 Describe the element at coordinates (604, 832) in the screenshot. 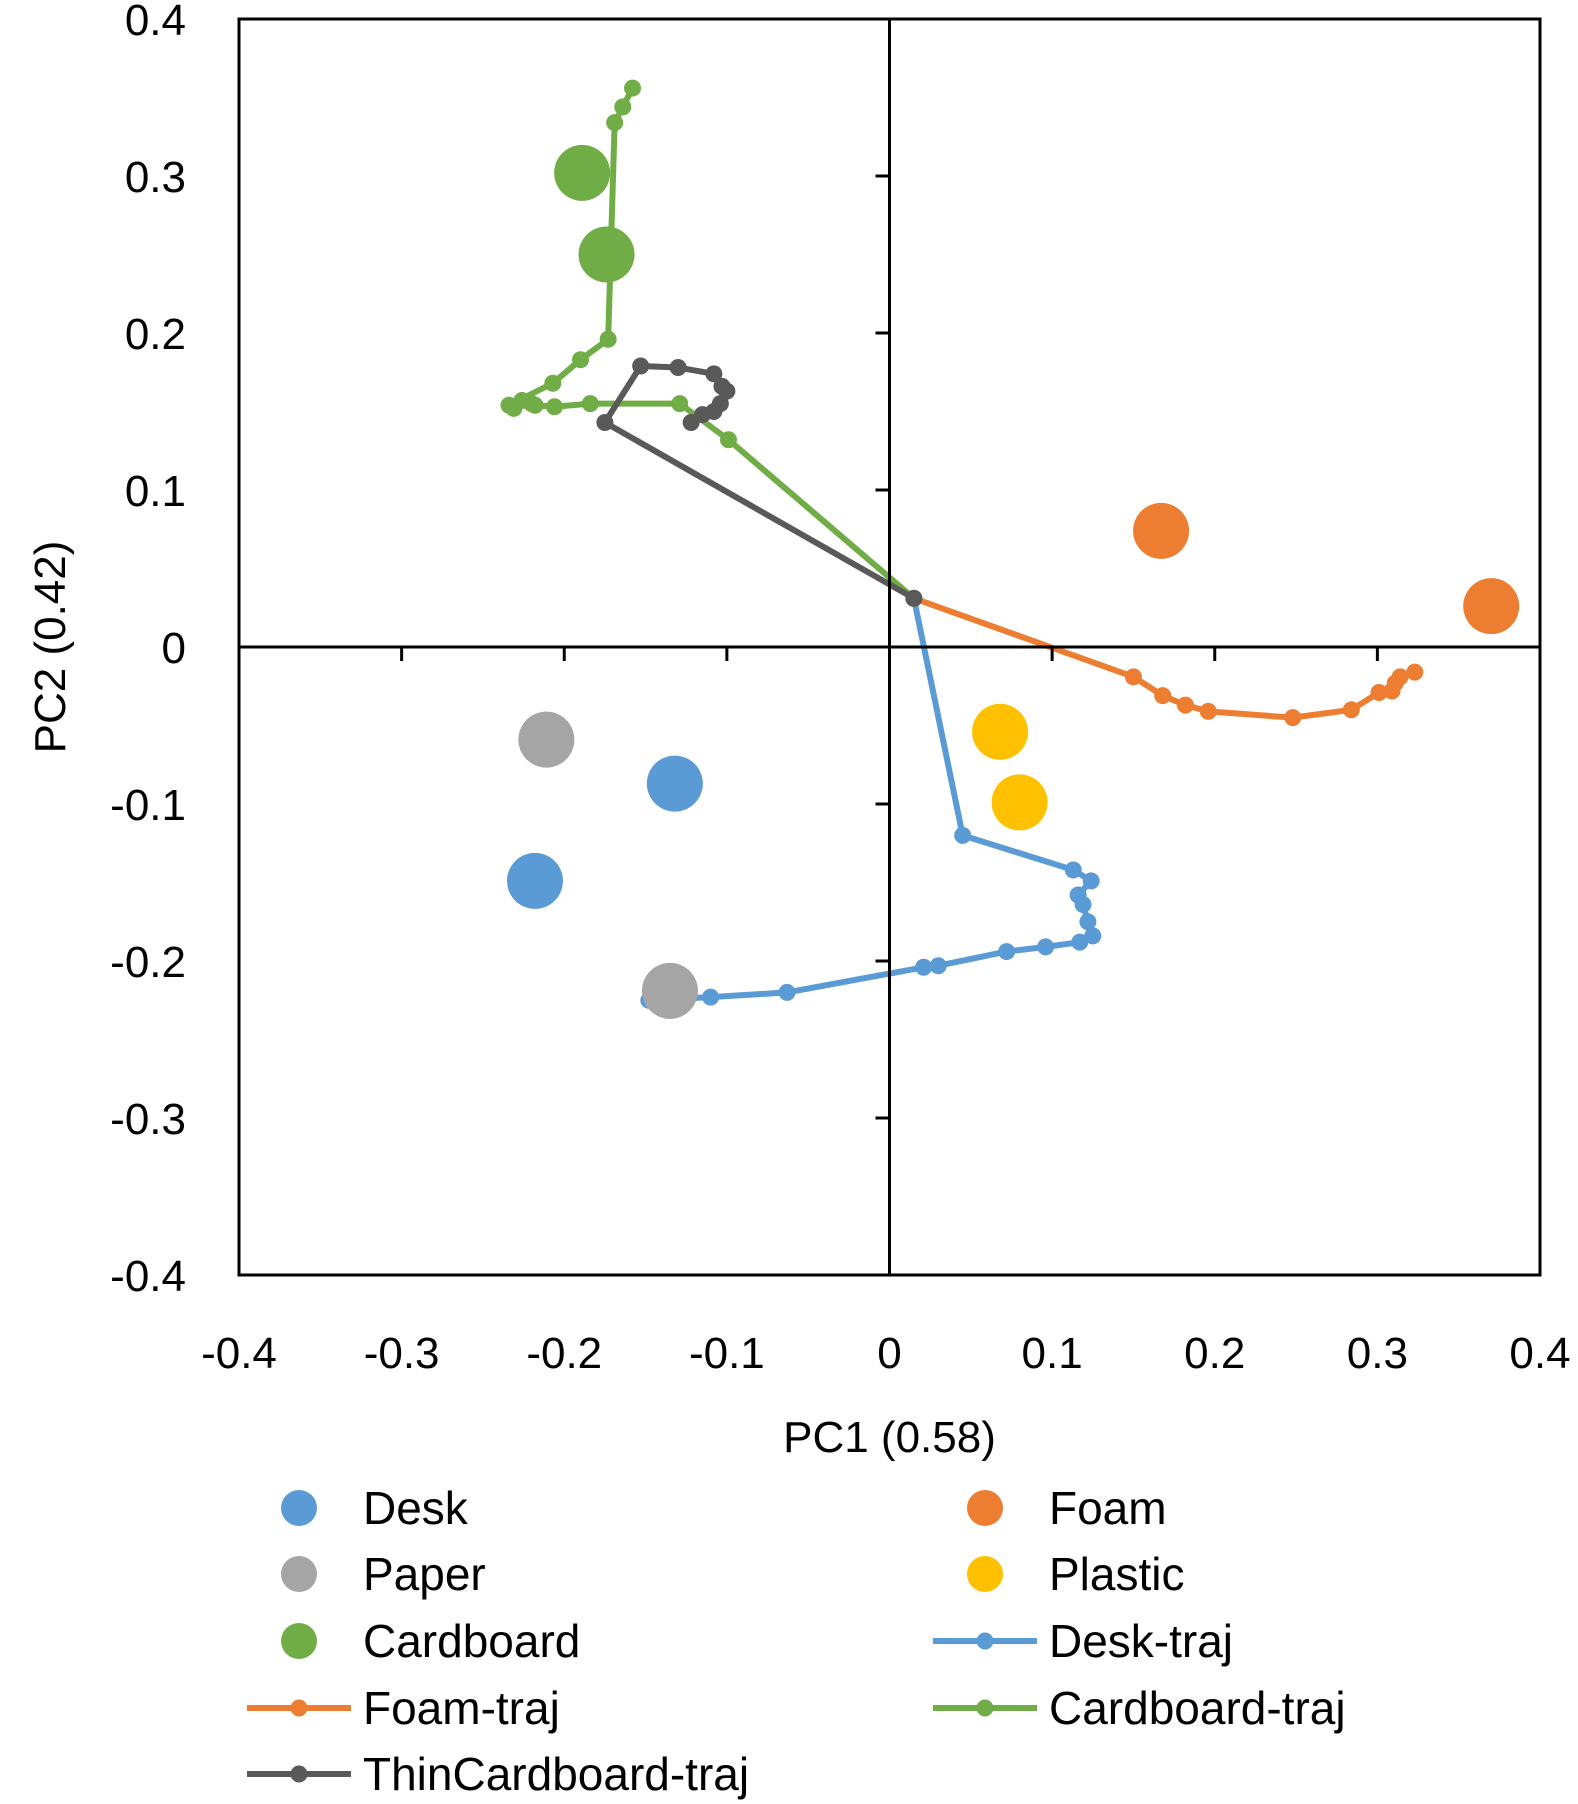

I see `desk-series` at that location.